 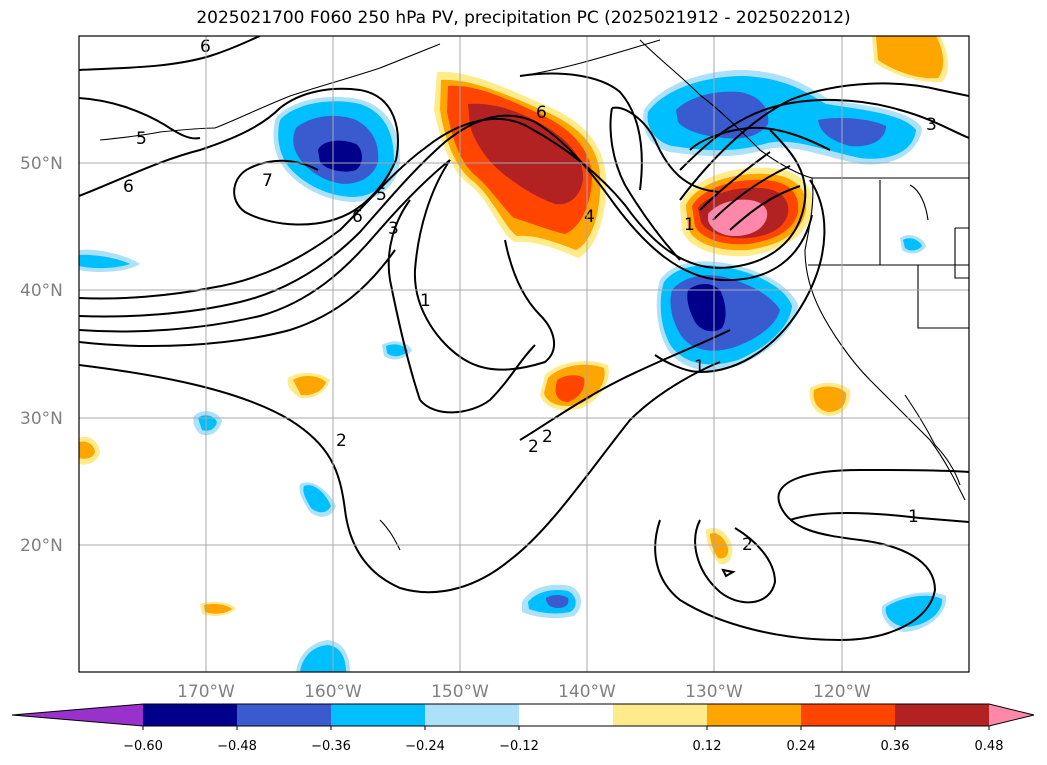 I want to click on contour-label: 4, so click(x=589, y=217).